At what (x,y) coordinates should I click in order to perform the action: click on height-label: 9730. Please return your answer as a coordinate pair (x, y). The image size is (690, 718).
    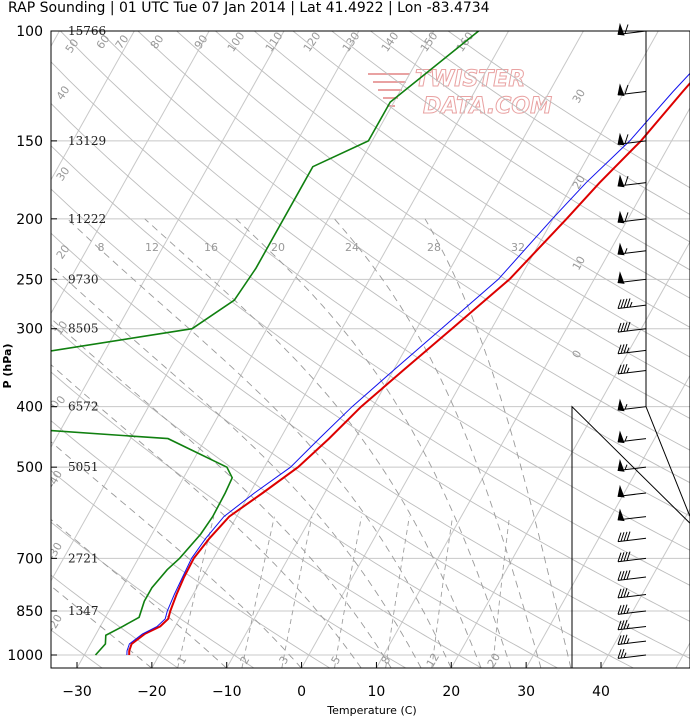
    Looking at the image, I should click on (83, 279).